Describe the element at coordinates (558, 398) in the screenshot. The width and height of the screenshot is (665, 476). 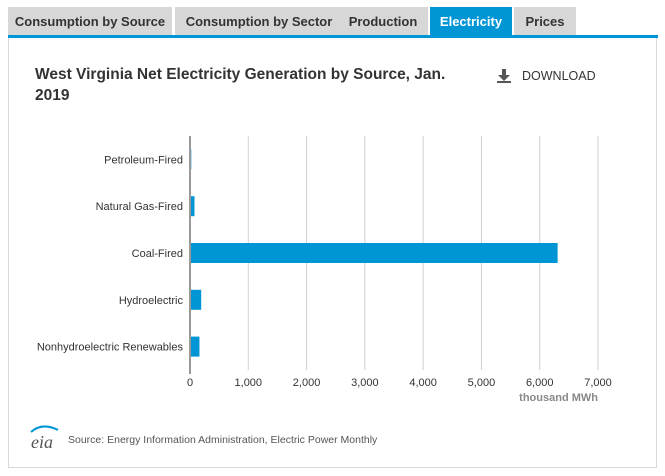
I see `x-axis-title: thousand MWh` at that location.